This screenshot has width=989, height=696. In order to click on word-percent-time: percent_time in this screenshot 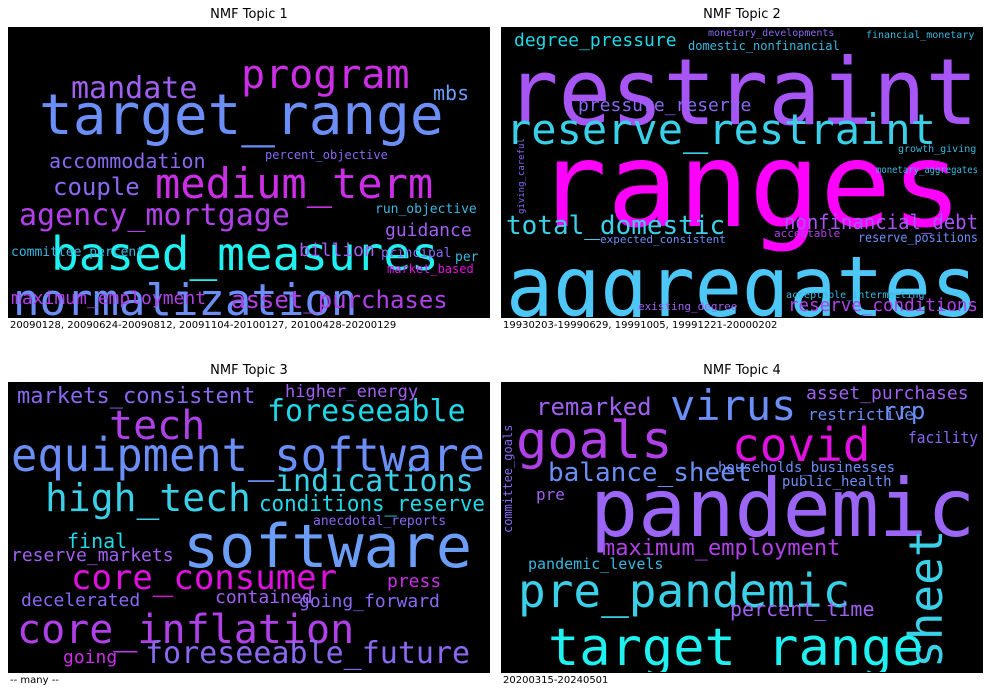, I will do `click(802, 609)`.